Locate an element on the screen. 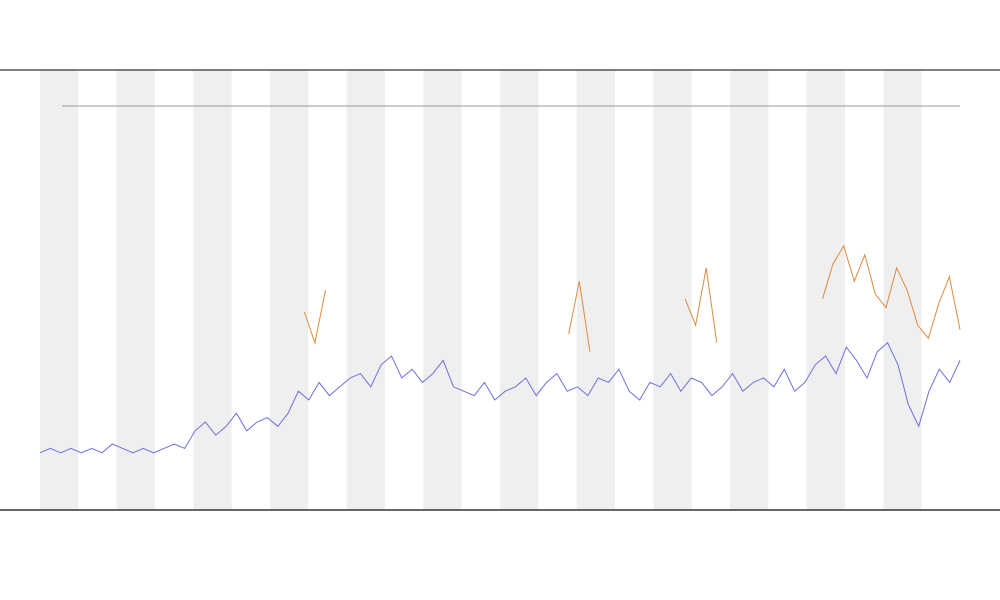 The height and width of the screenshot is (600, 1000). series-line is located at coordinates (632, 298).